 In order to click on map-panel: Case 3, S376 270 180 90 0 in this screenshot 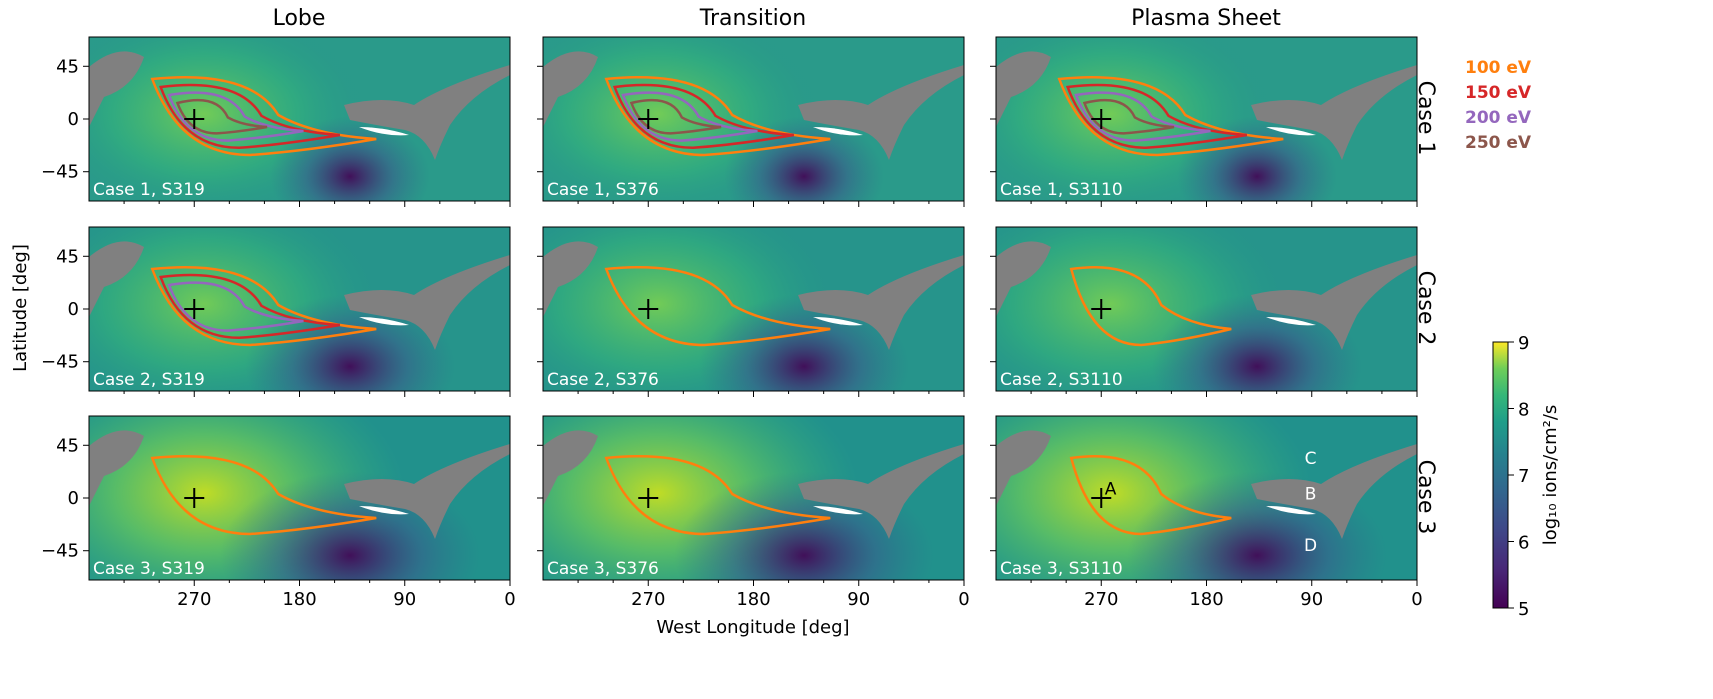, I will do `click(753, 512)`.